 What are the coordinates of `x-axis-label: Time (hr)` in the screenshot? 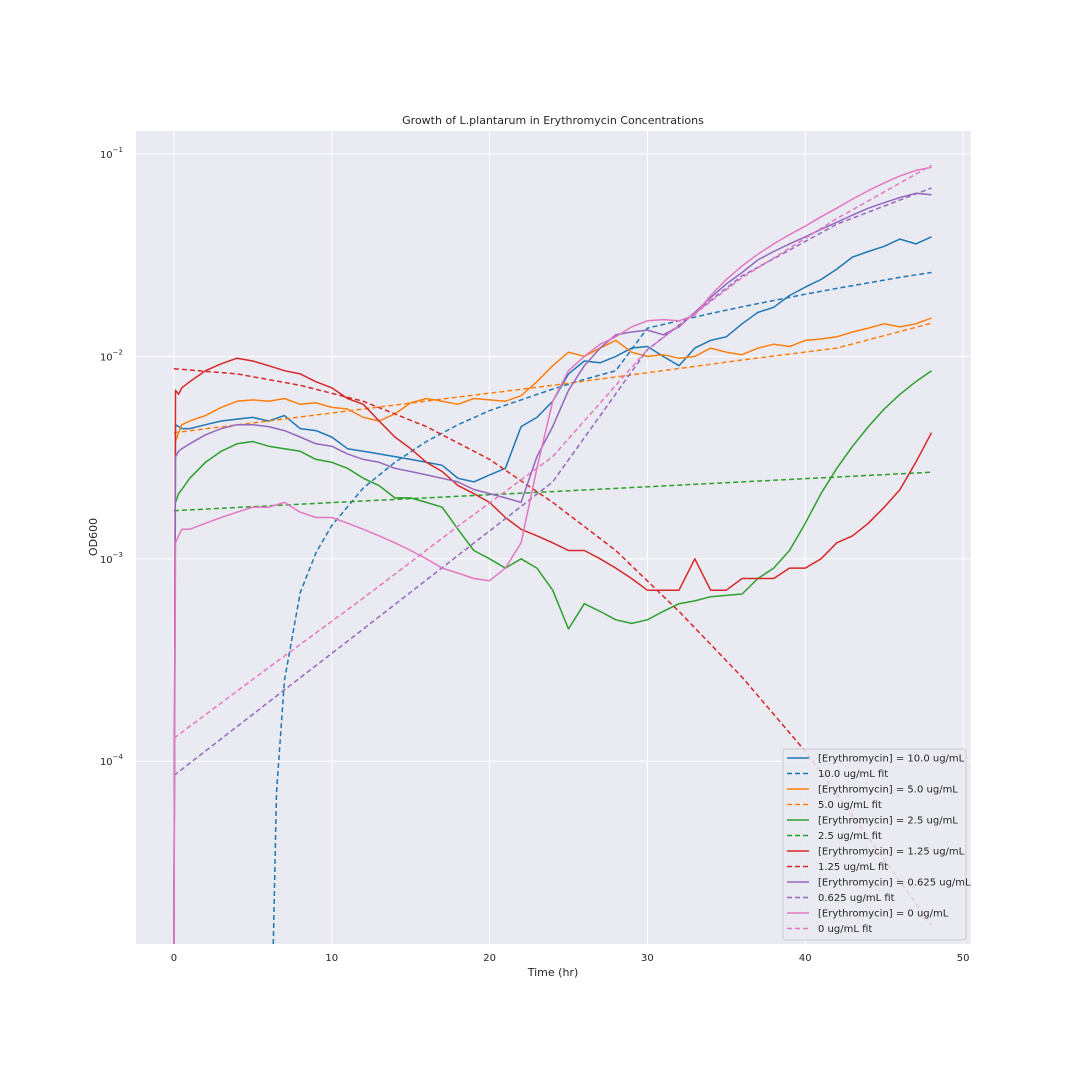 It's located at (553, 972).